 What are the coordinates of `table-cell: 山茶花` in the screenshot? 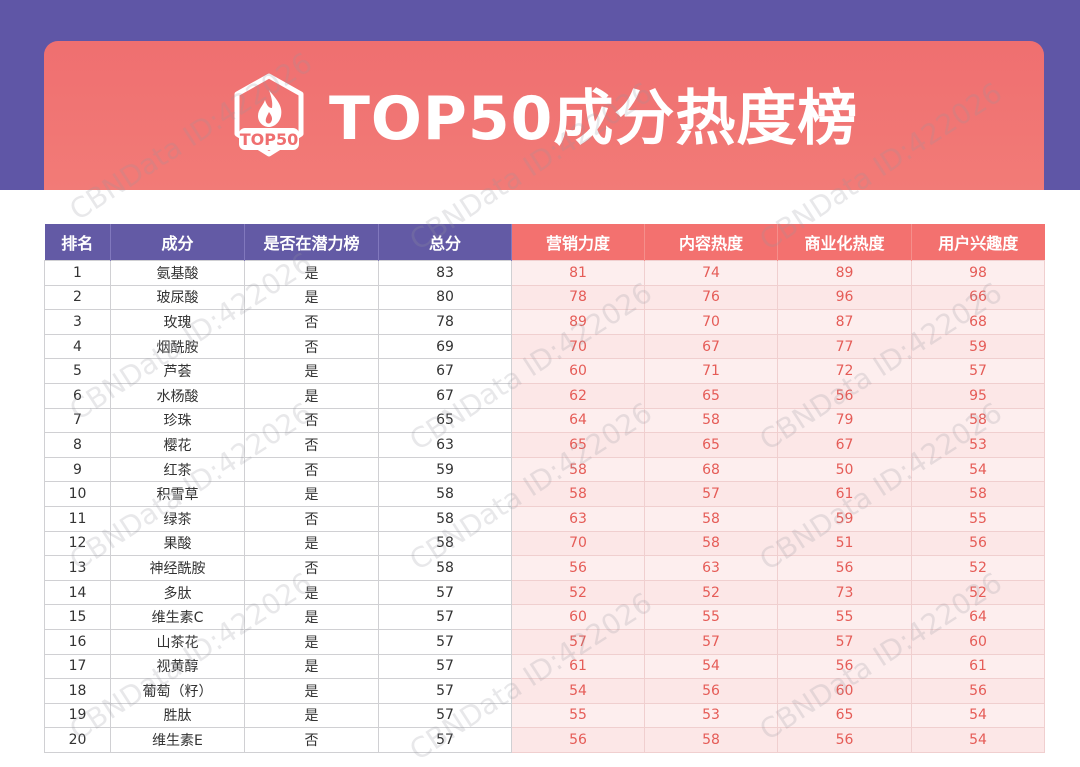 It's located at (177, 641).